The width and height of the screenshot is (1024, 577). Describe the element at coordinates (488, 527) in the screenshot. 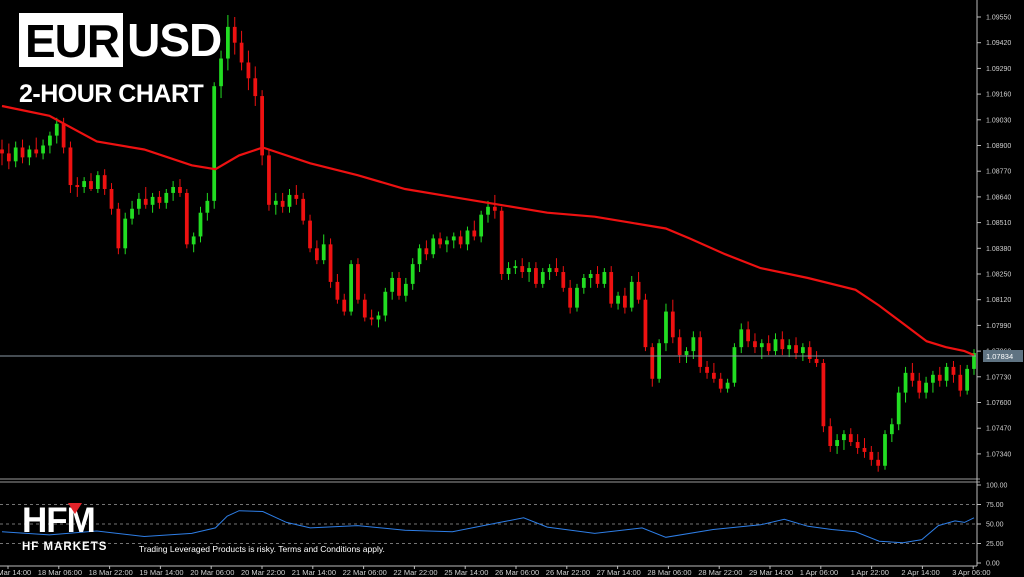

I see `oscillator-line` at that location.